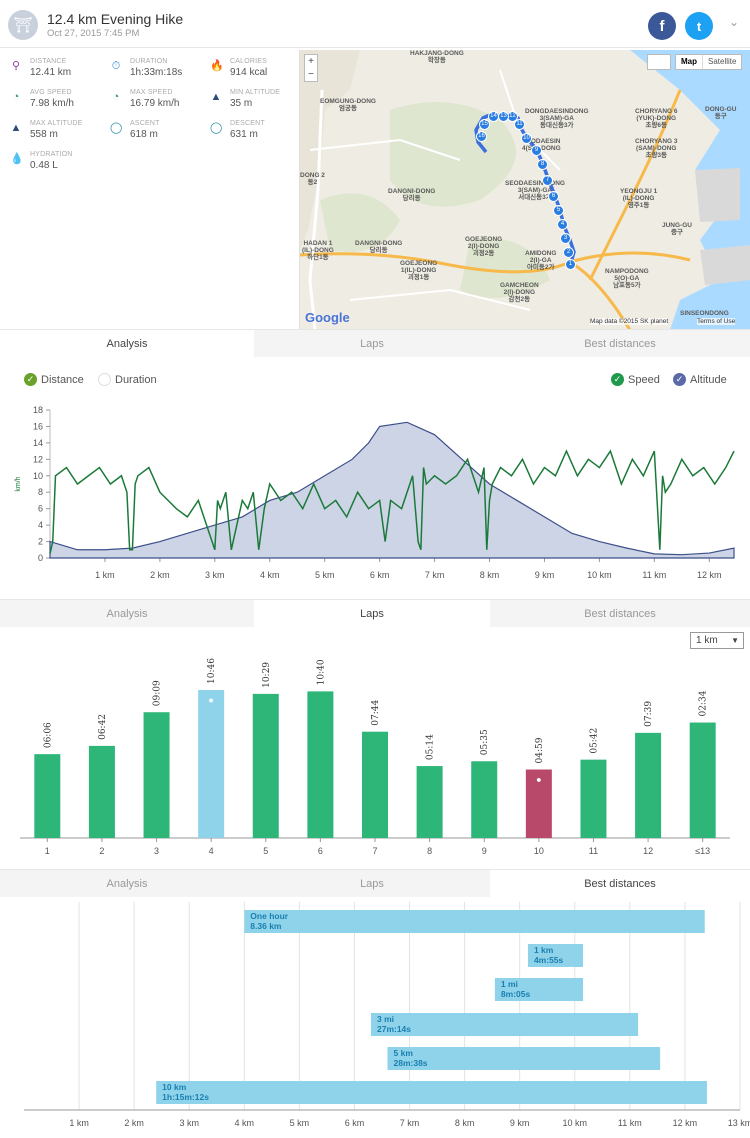 The image size is (750, 1138). Describe the element at coordinates (311, 68) in the screenshot. I see `zoom-control: + −` at that location.